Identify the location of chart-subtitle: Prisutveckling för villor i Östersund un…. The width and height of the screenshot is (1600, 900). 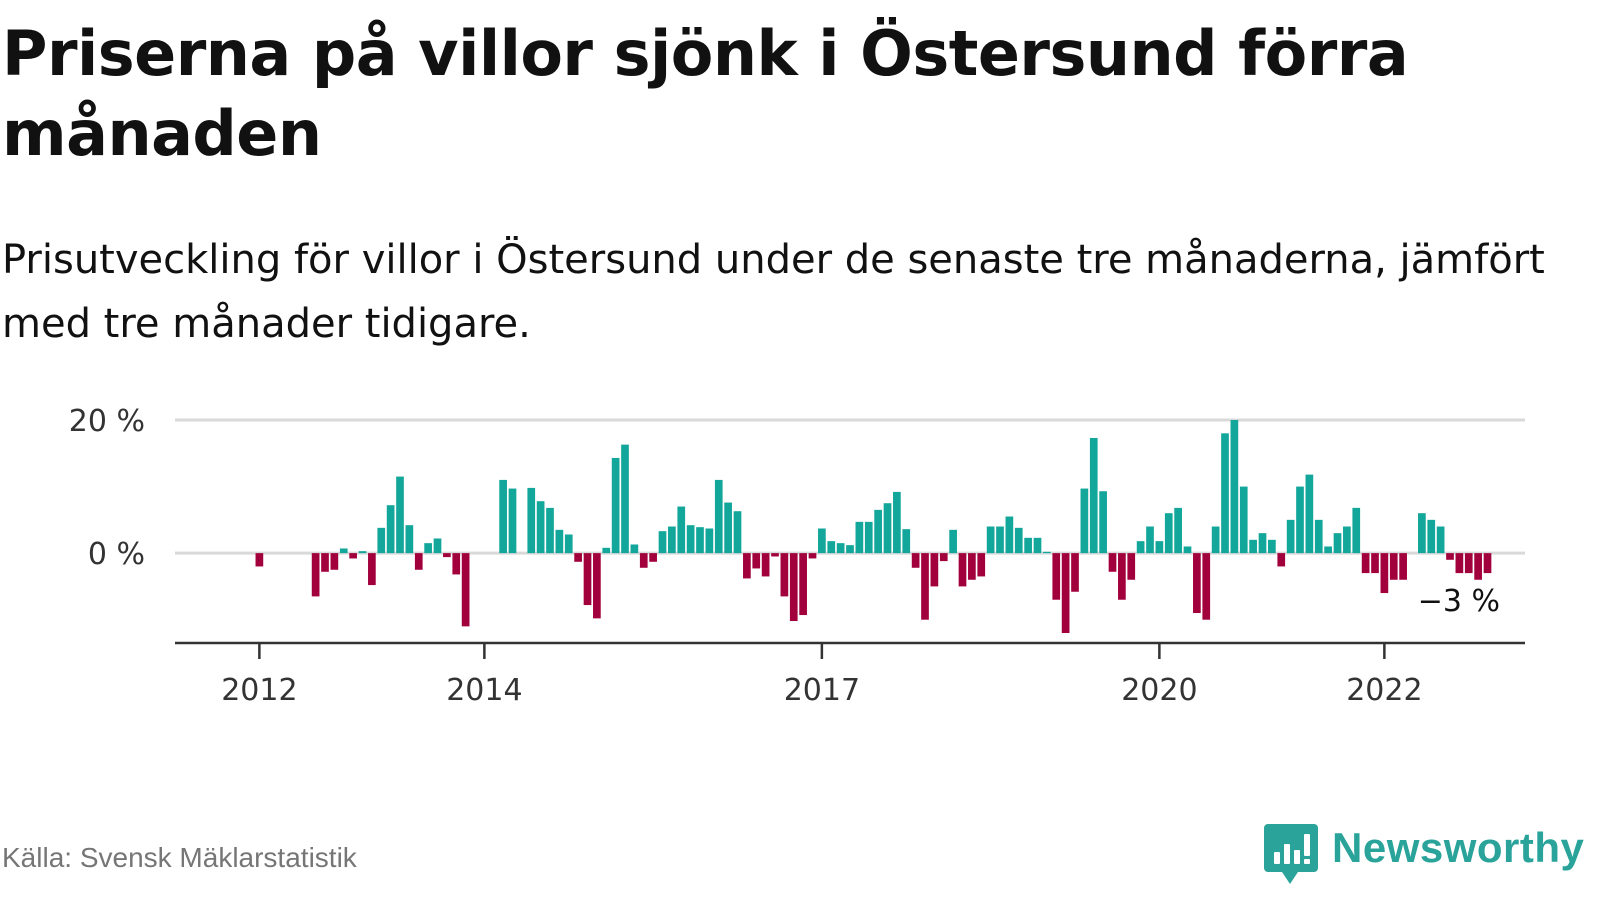
(773, 292).